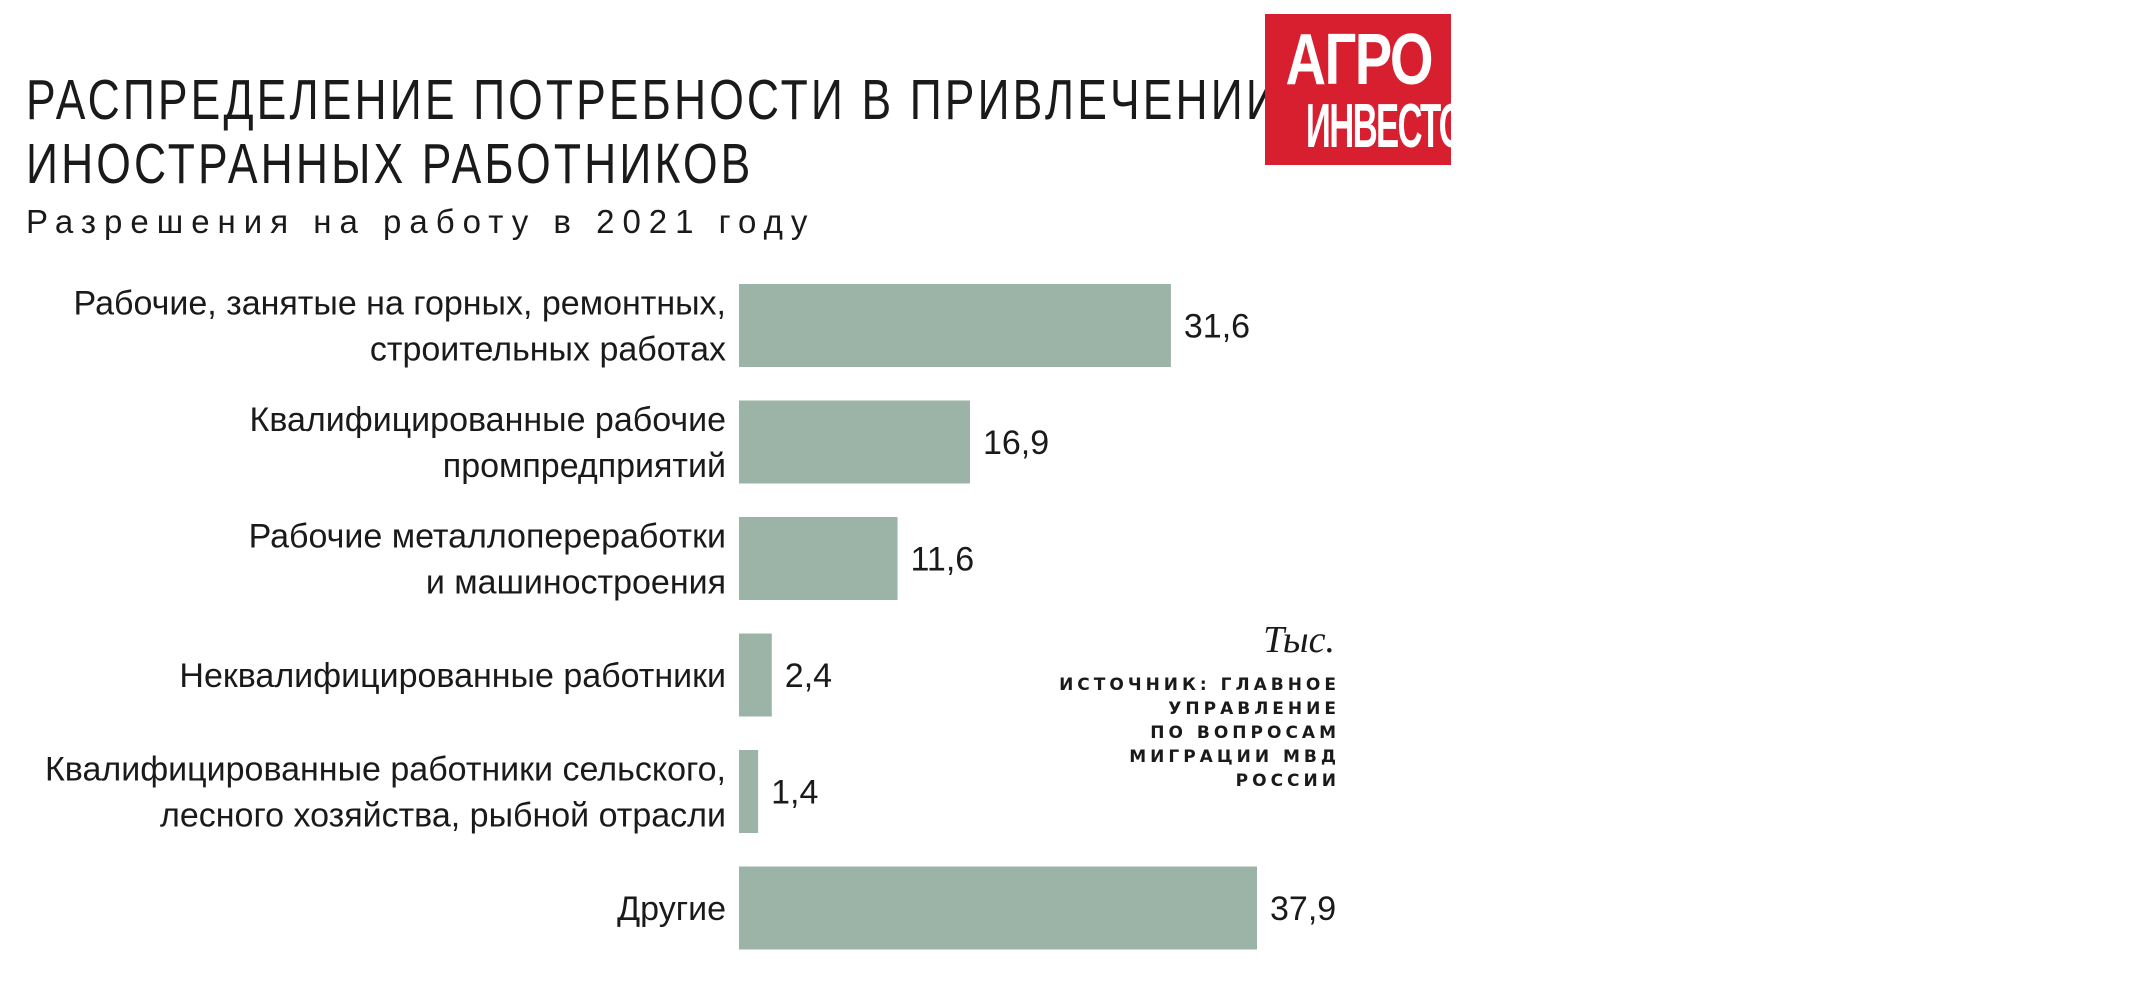 The image size is (2130, 996). I want to click on category-label-line: Неквалифицированные работники, so click(452, 676).